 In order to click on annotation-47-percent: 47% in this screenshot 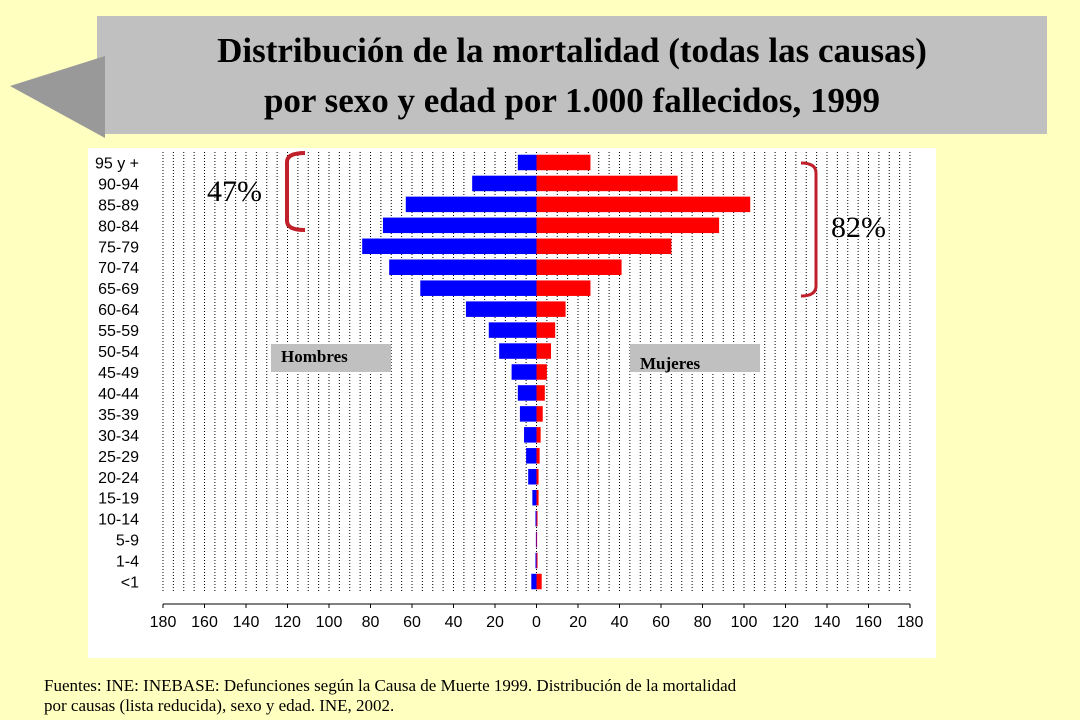, I will do `click(234, 191)`.